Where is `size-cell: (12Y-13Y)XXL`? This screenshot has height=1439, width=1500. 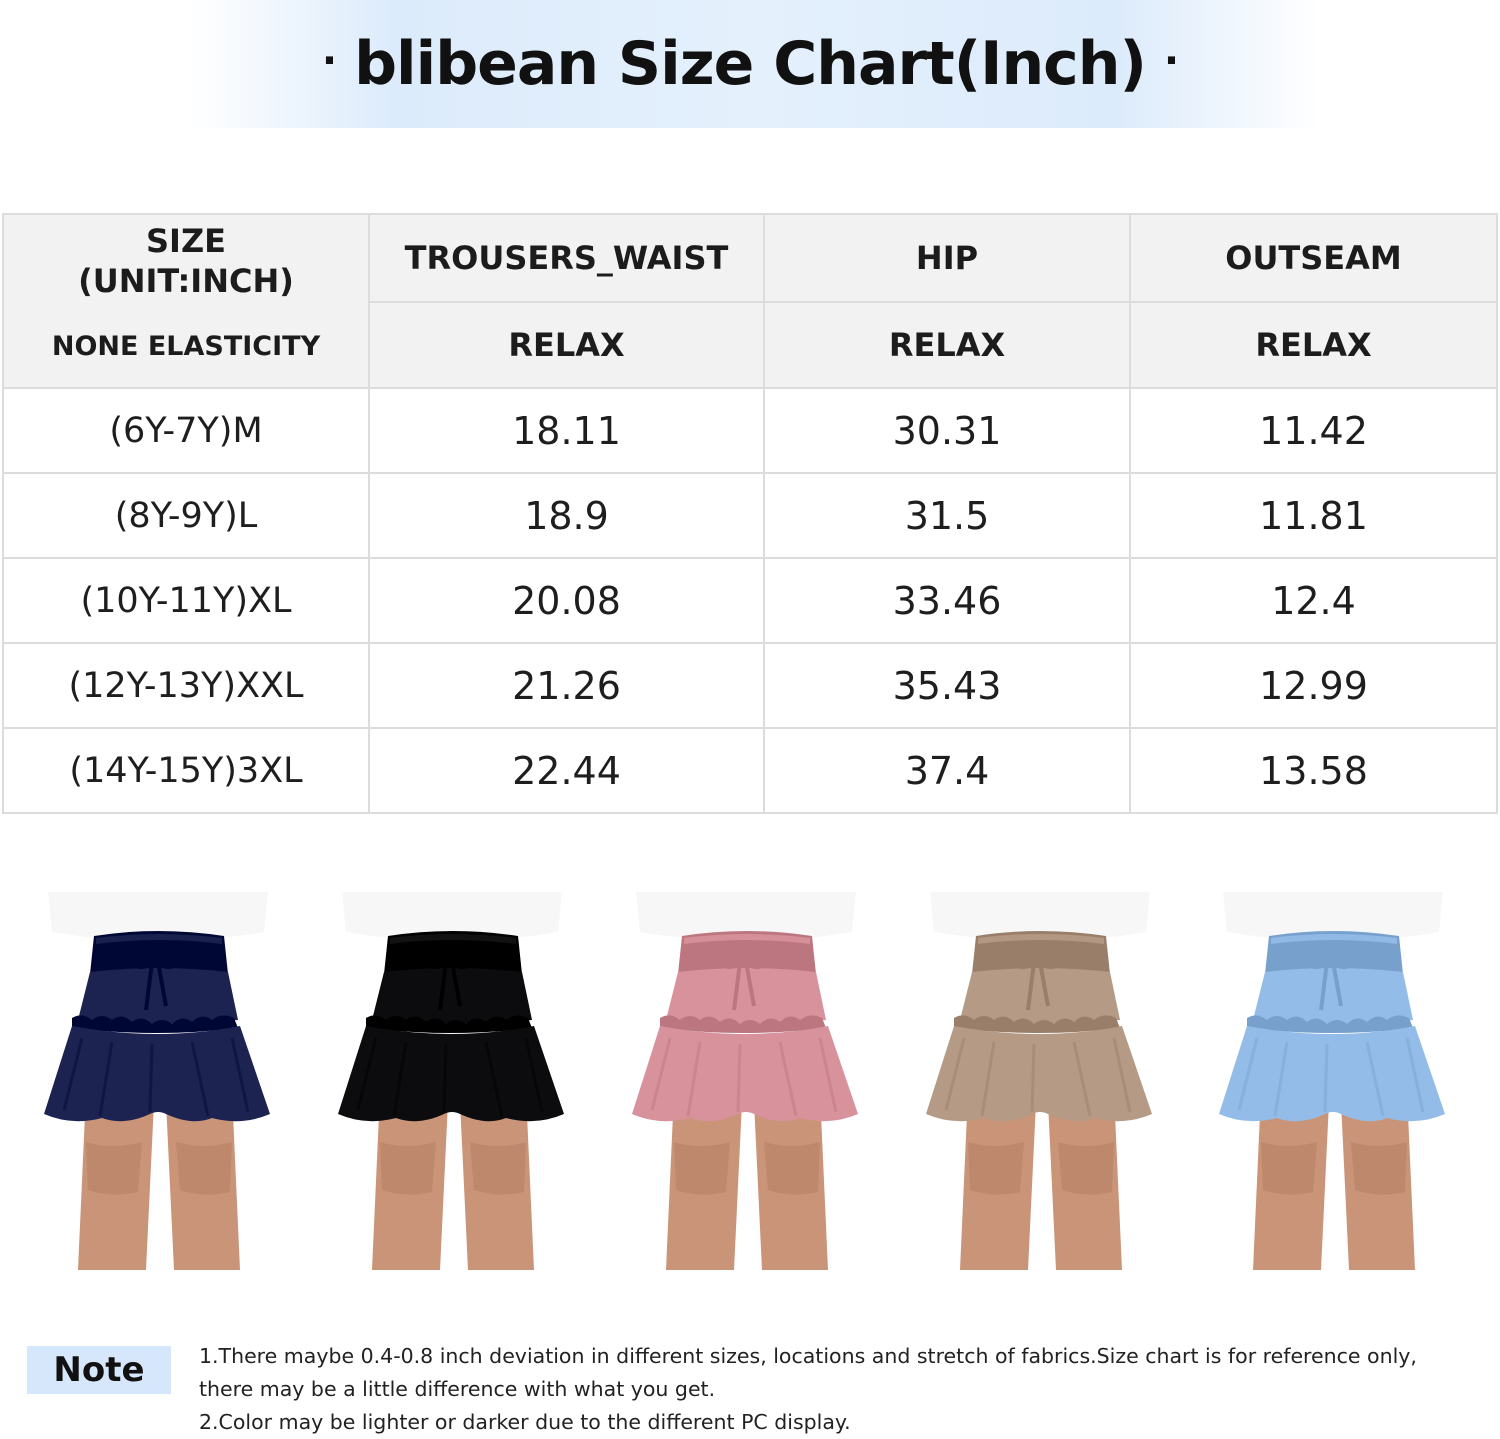
size-cell: (12Y-13Y)XXL is located at coordinates (186, 685).